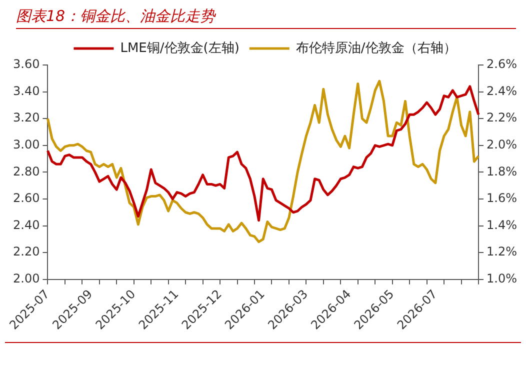 The width and height of the screenshot is (526, 370). Describe the element at coordinates (502, 198) in the screenshot. I see `y2-tick-label: 1.6%` at that location.